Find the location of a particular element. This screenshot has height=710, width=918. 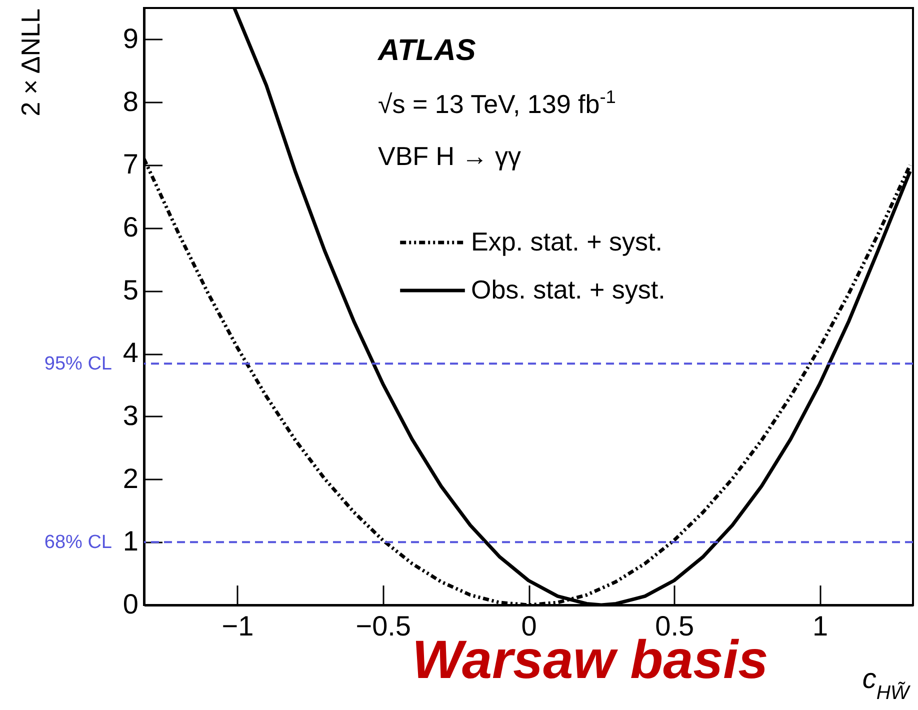

y-tick-label: 7 is located at coordinates (130, 164).